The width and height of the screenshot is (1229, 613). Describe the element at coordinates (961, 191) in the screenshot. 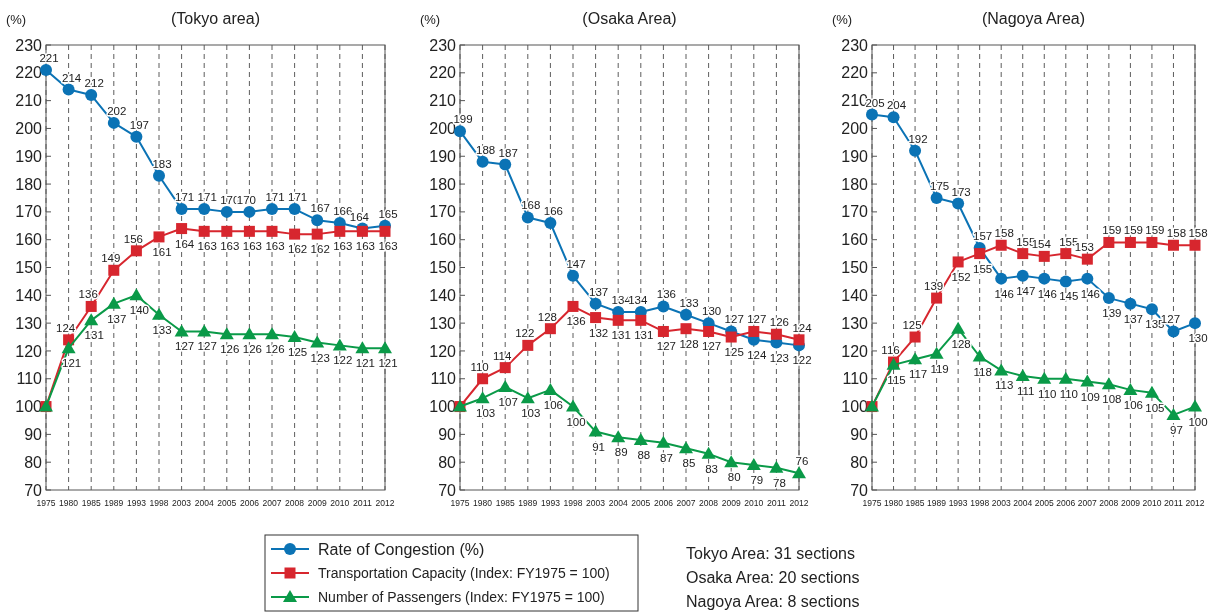

I see `data-label: 173` at that location.